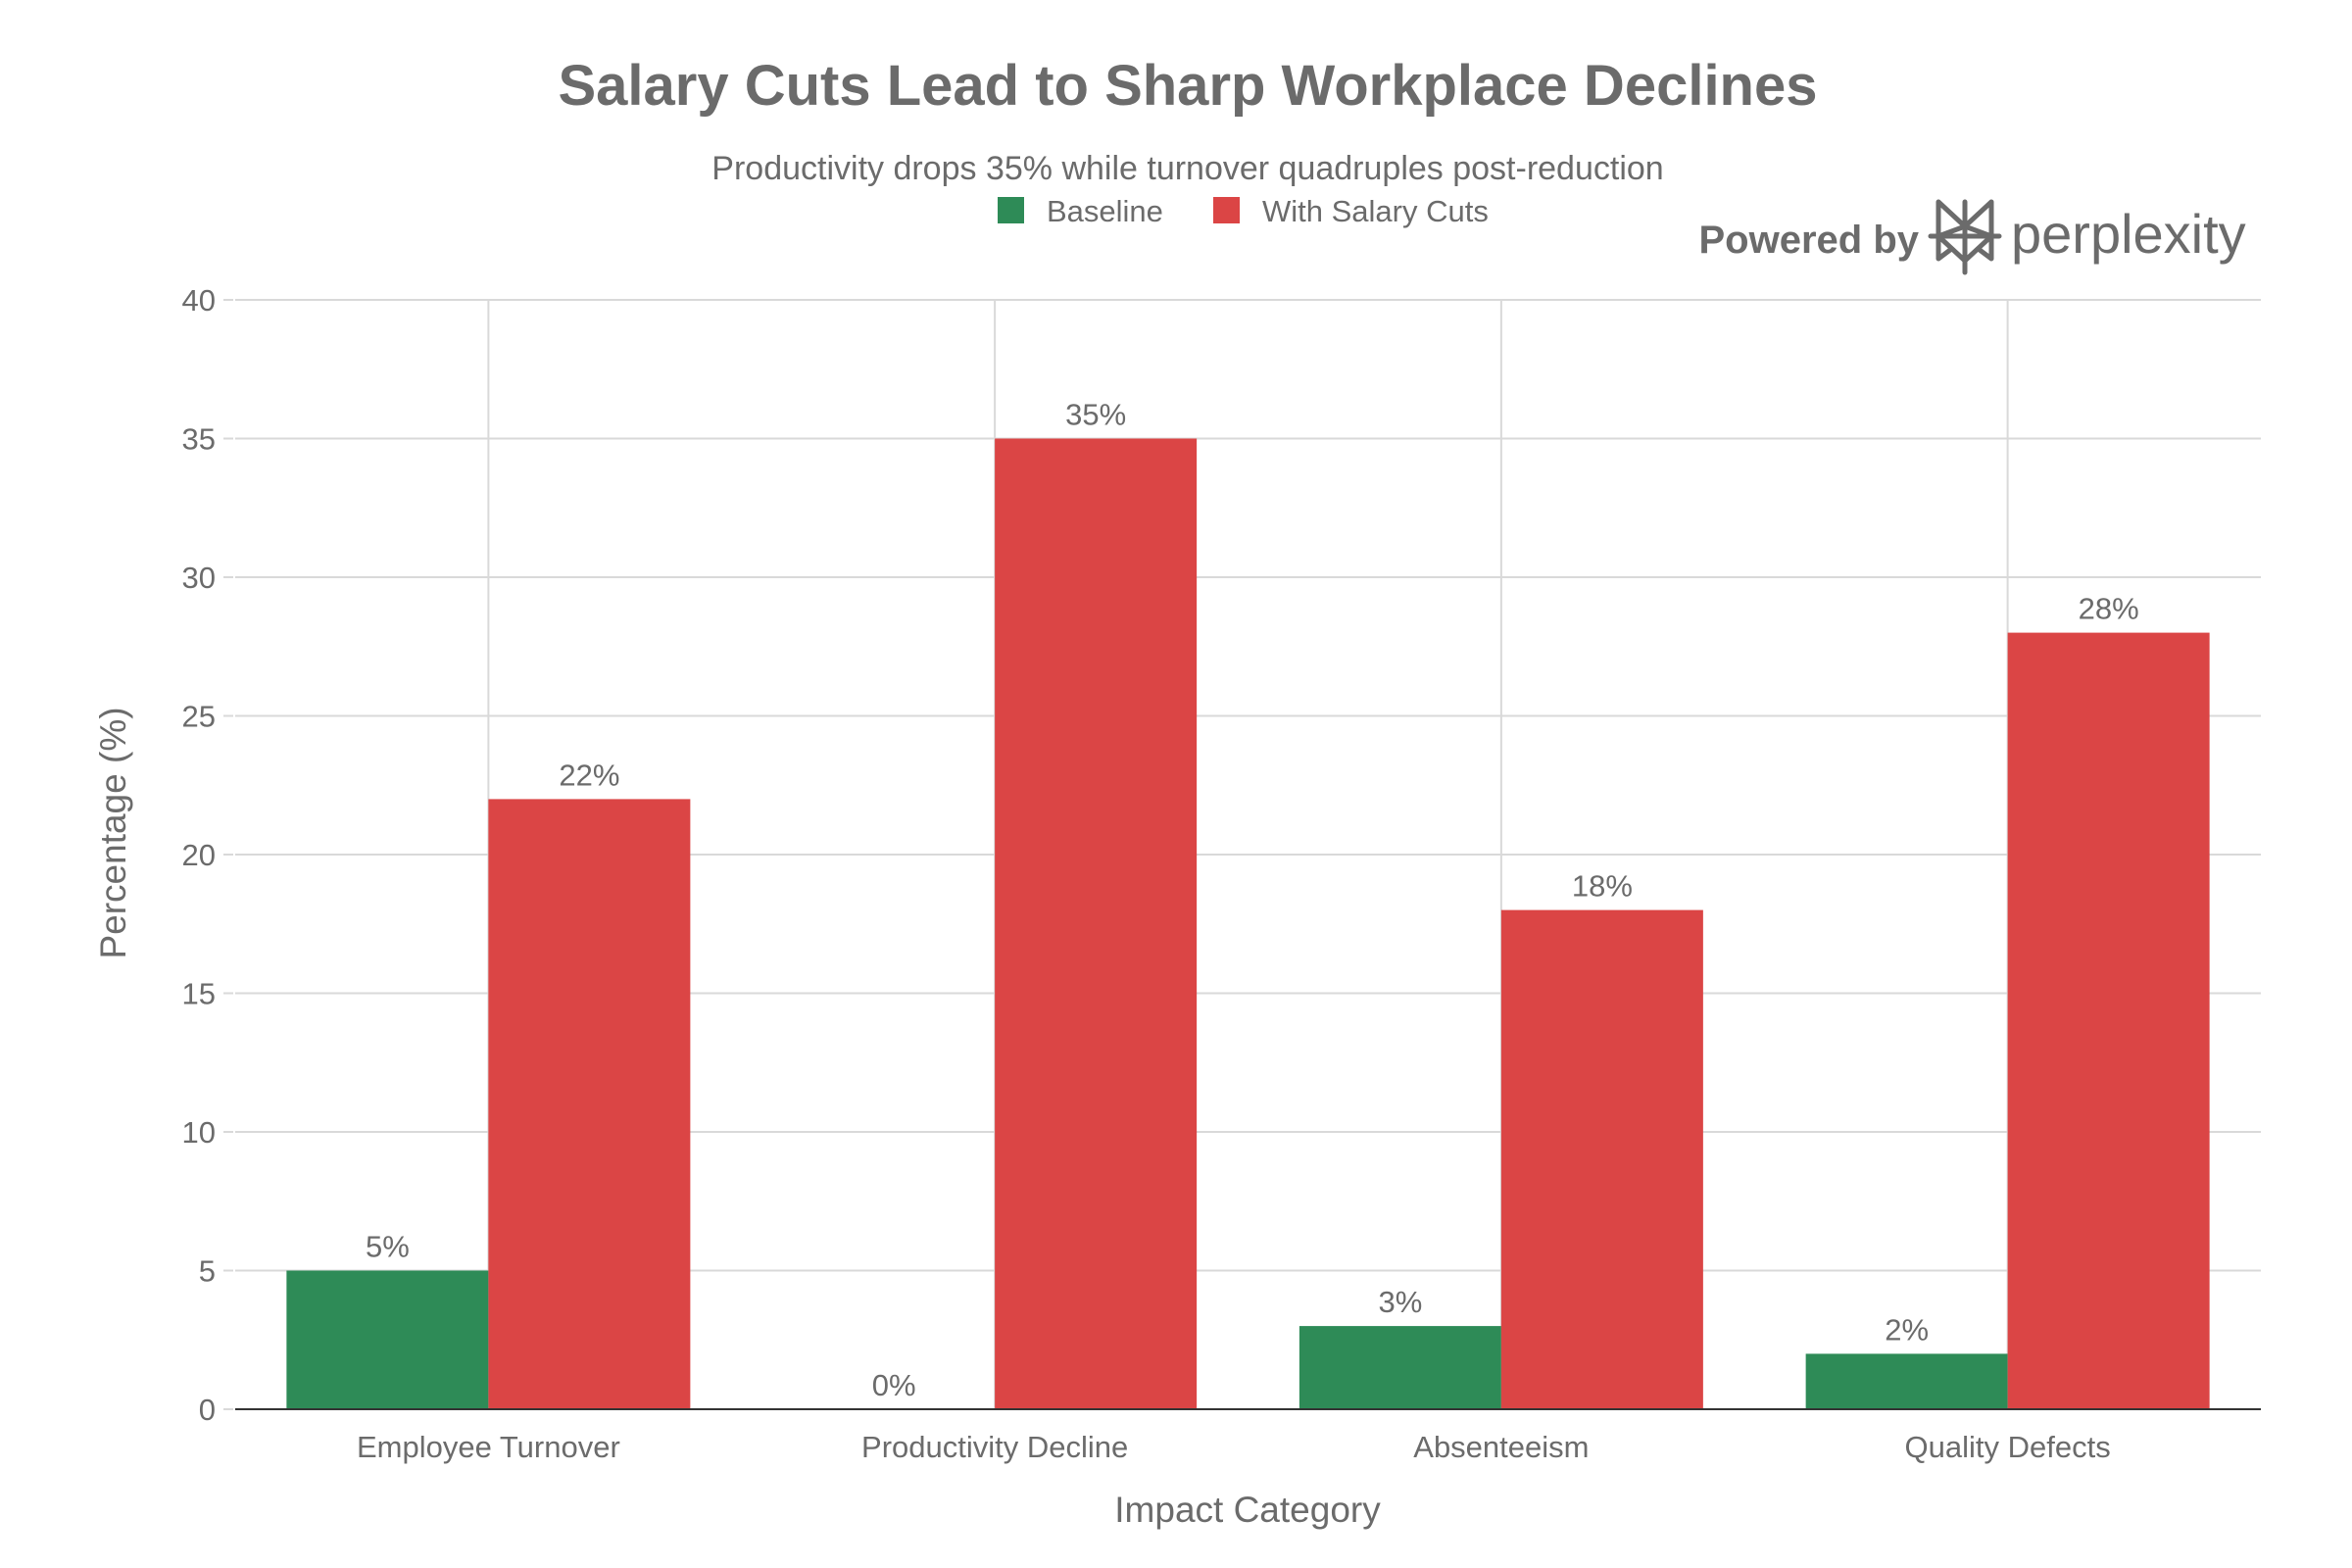 This screenshot has height=1568, width=2352. I want to click on x-axis-title: Impact Category, so click(1247, 1510).